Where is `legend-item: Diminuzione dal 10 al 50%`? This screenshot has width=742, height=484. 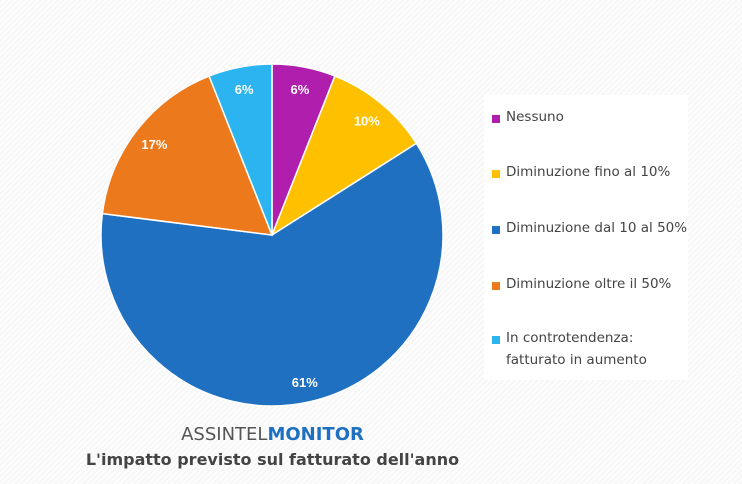 legend-item: Diminuzione dal 10 al 50% is located at coordinates (589, 229).